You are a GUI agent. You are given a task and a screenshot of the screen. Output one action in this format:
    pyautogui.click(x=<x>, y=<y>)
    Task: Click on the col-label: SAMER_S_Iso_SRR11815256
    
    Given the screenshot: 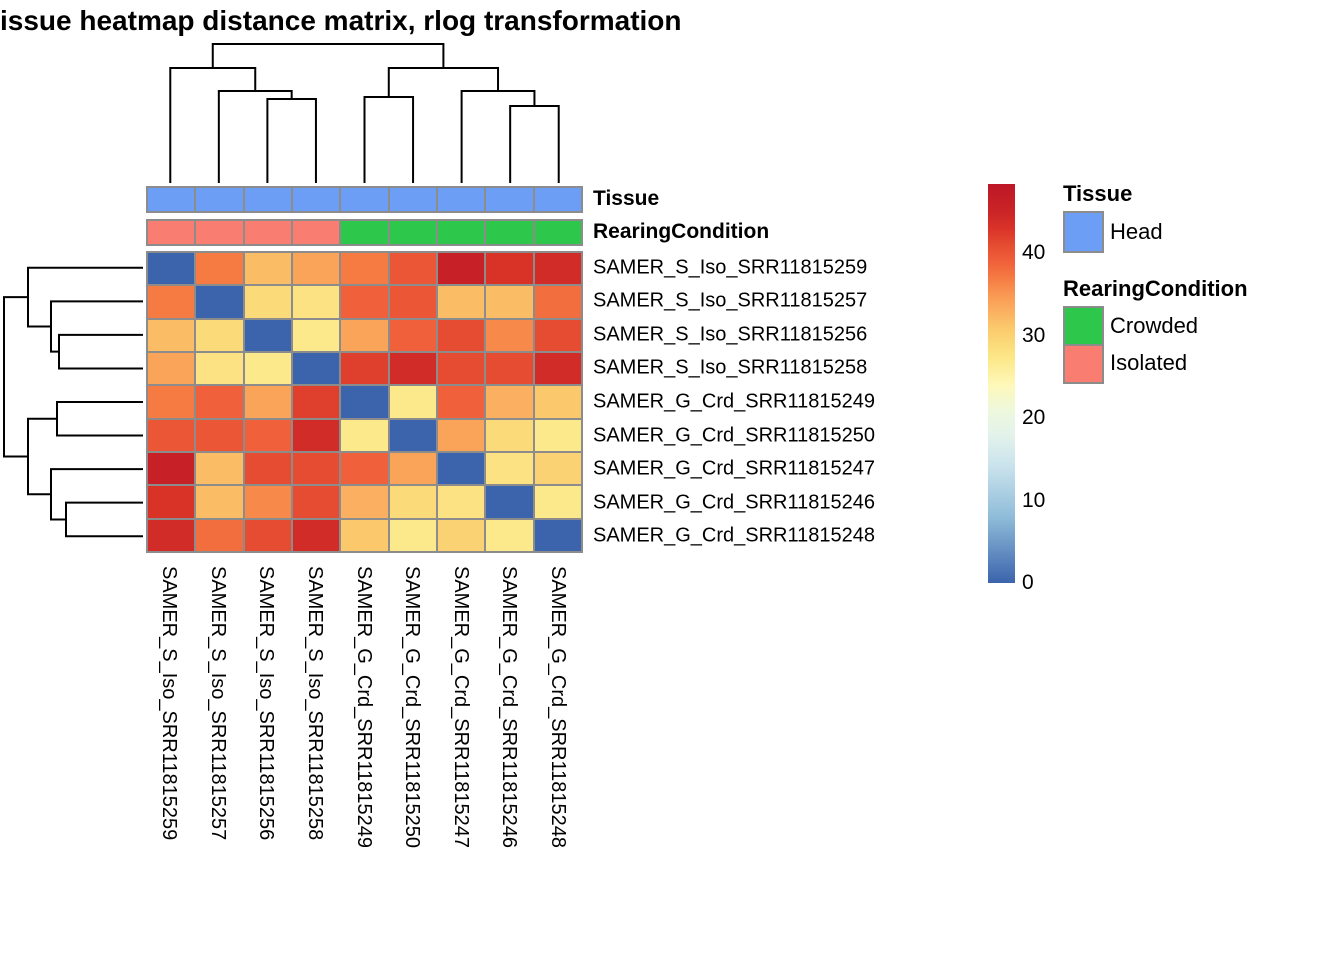 What is the action you would take?
    pyautogui.click(x=266, y=703)
    